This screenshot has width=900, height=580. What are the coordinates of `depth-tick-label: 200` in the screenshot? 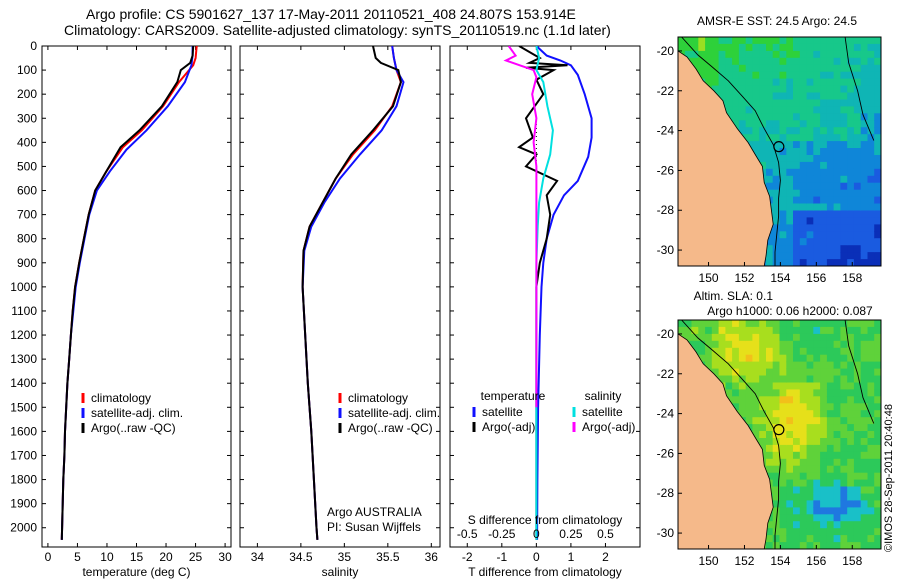 It's located at (27, 94).